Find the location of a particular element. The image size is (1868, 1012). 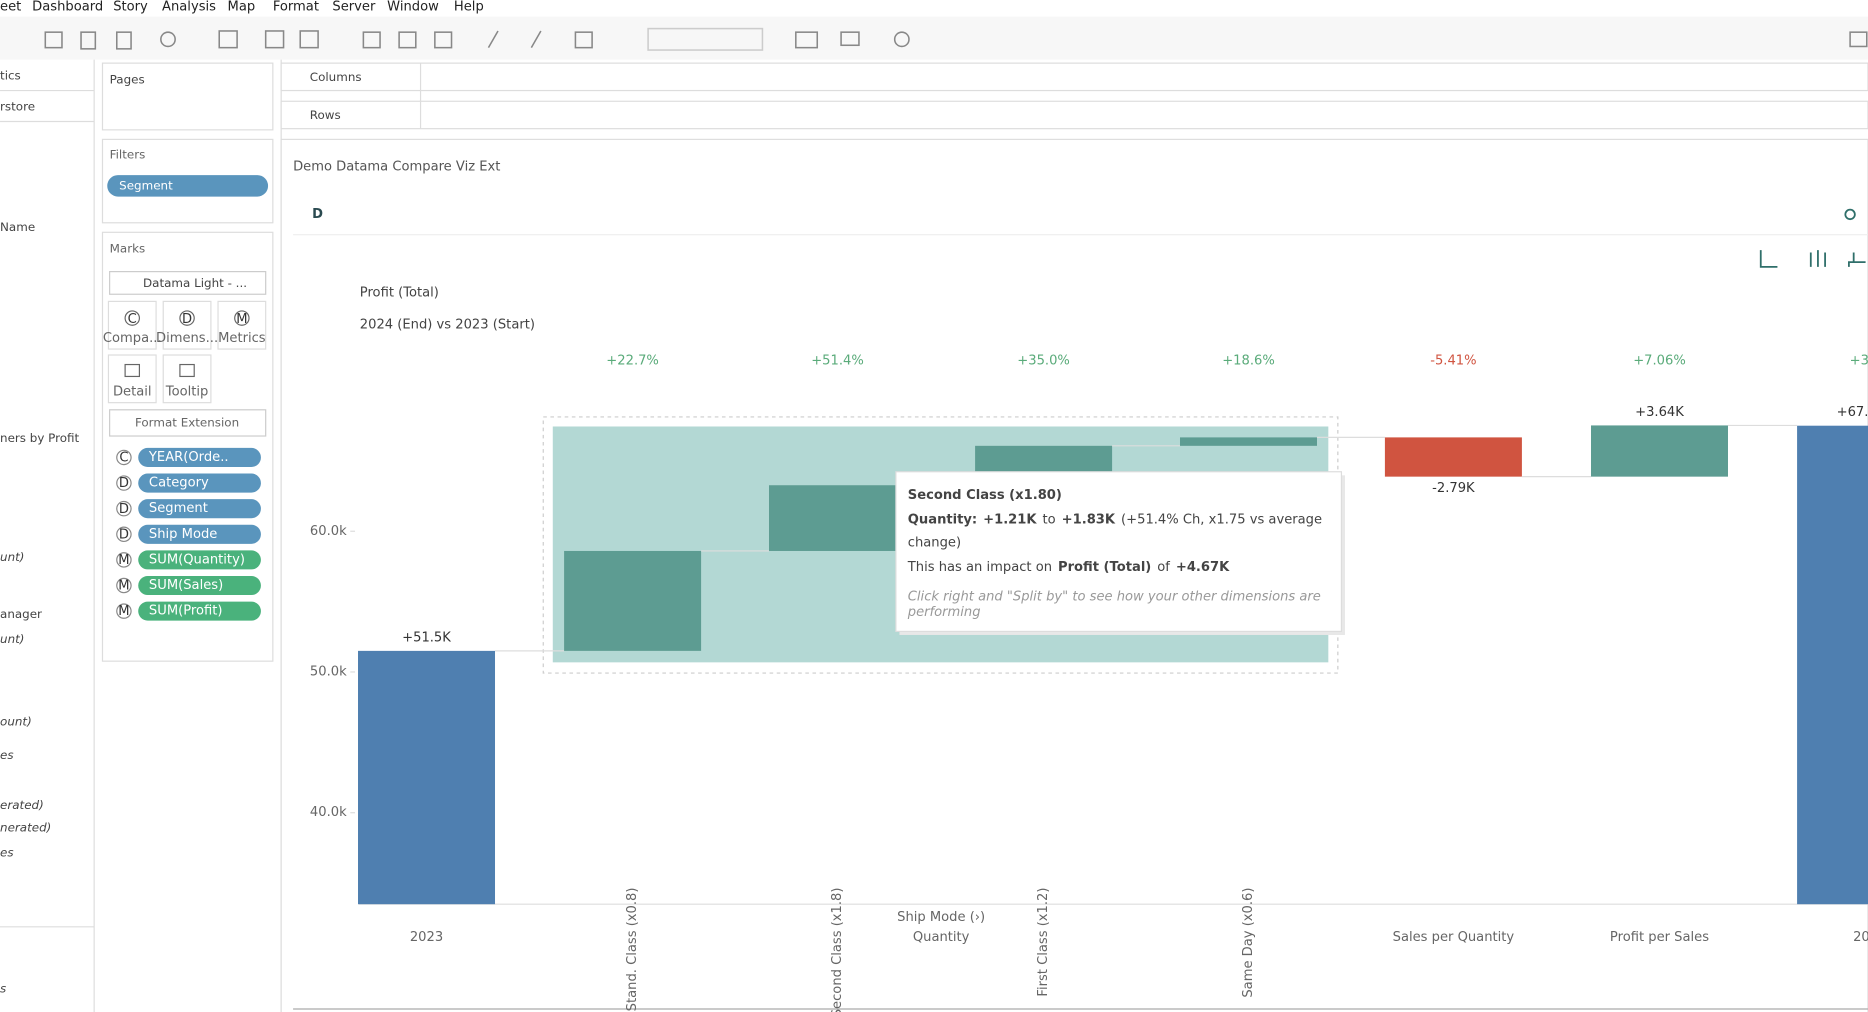

axis-icon is located at coordinates (1768, 259).